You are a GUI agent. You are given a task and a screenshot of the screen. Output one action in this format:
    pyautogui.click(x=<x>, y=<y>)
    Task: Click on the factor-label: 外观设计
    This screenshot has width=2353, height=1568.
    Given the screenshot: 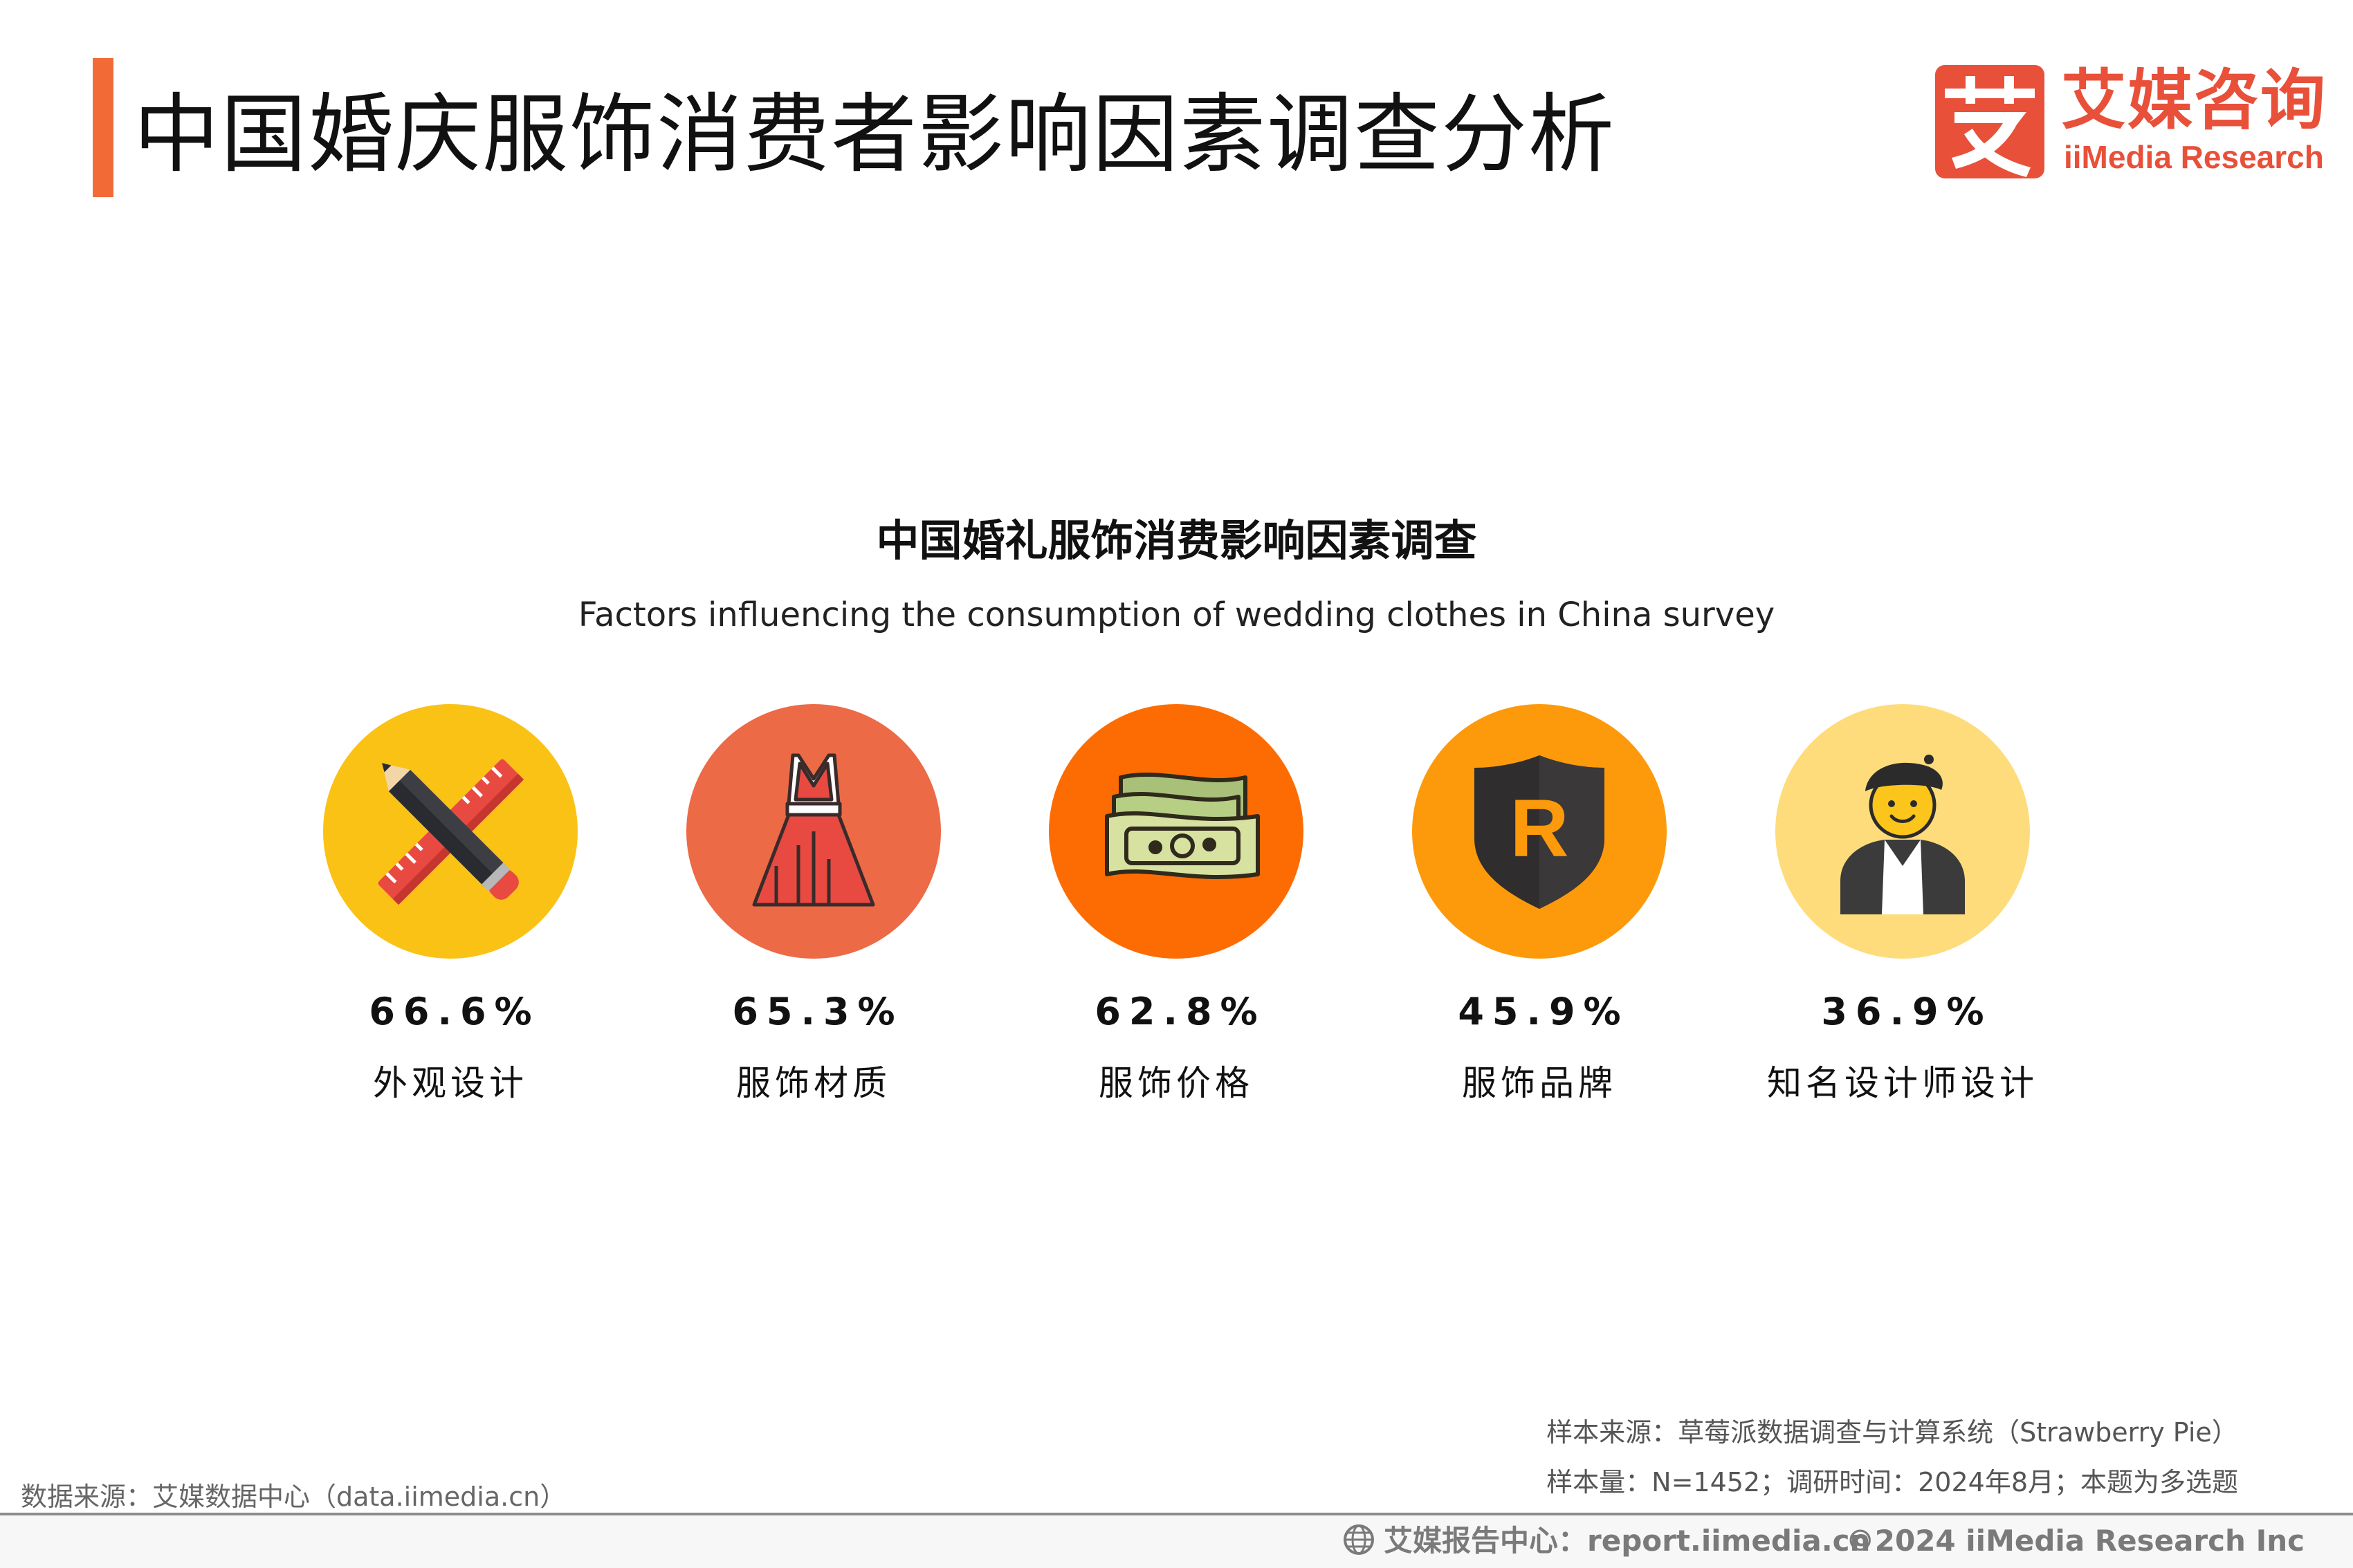 What is the action you would take?
    pyautogui.click(x=450, y=1083)
    